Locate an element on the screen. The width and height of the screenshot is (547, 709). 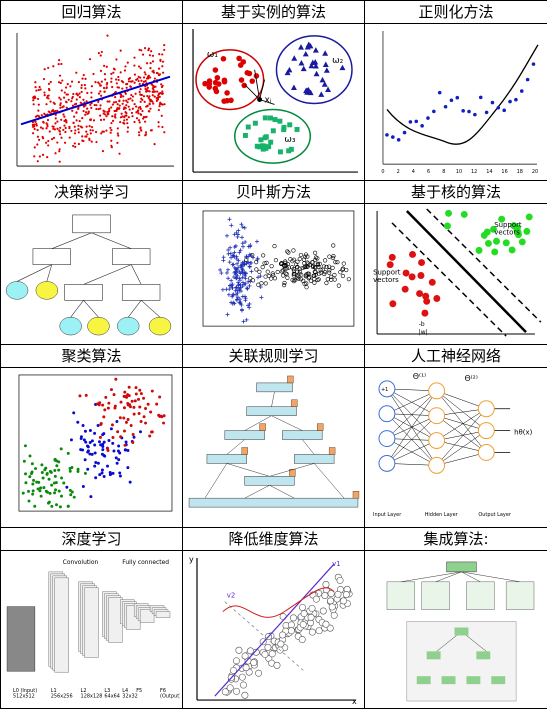
ensemble-edge is located at coordinates (431, 577).